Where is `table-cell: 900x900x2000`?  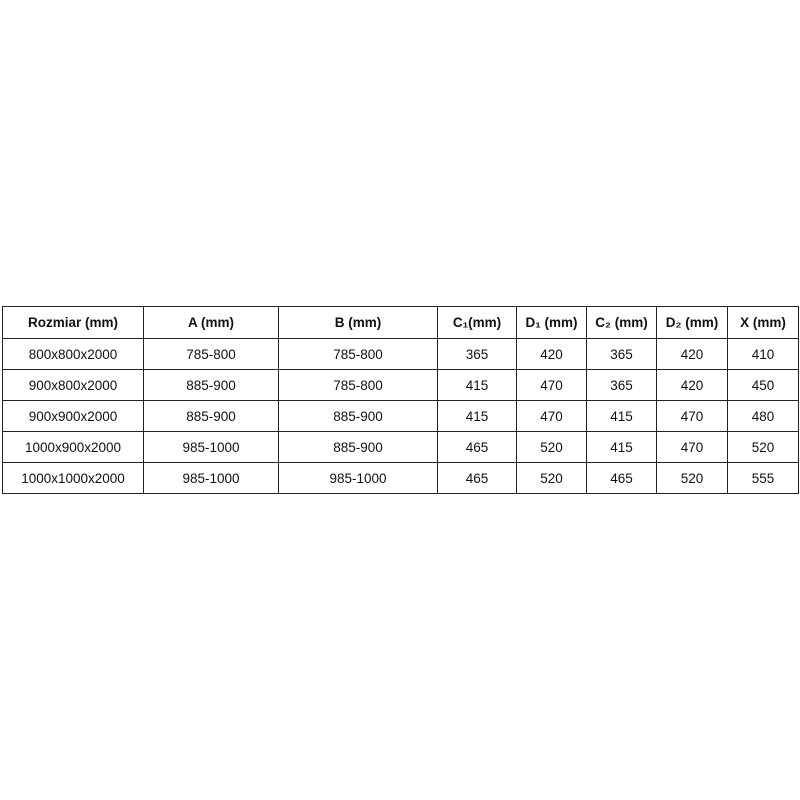
table-cell: 900x900x2000 is located at coordinates (73, 416).